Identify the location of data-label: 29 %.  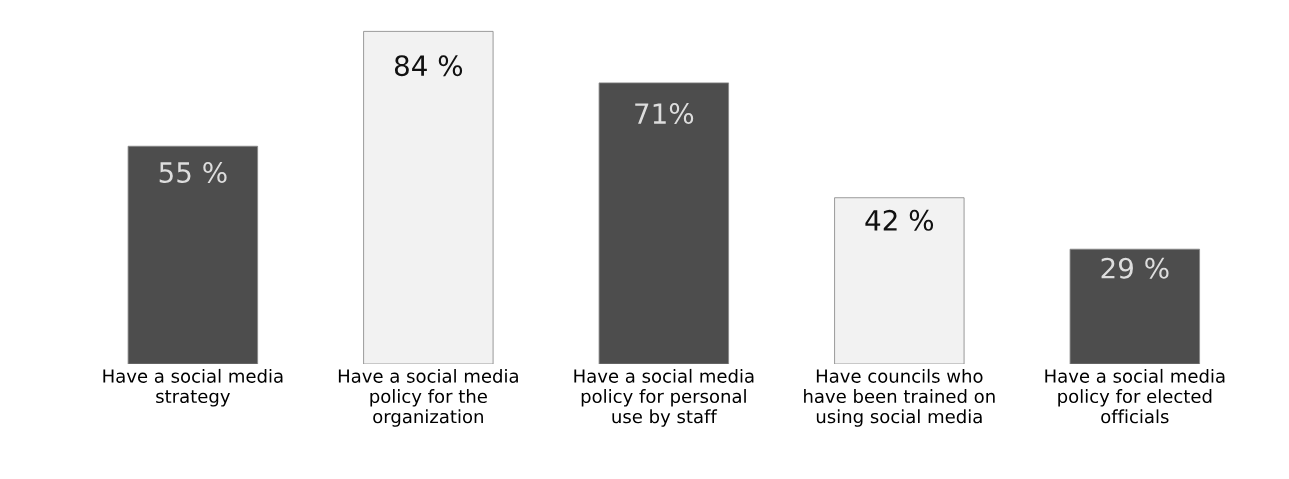
(1135, 268).